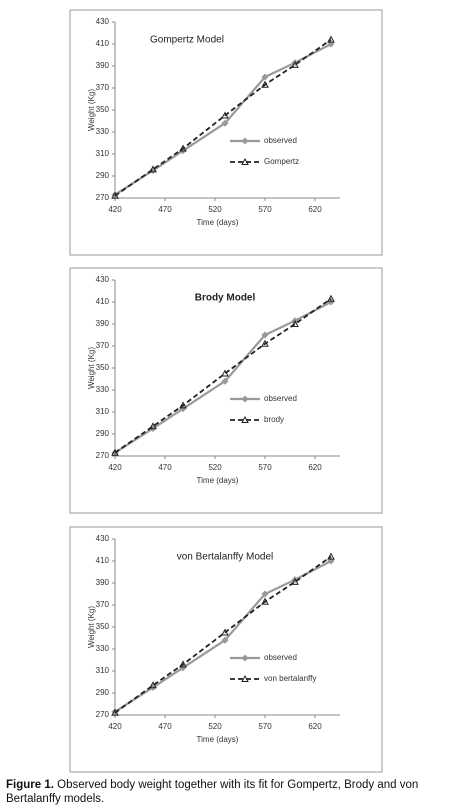 Image resolution: width=463 pixels, height=811 pixels. I want to click on chart-title: Gompertz Model, so click(187, 40).